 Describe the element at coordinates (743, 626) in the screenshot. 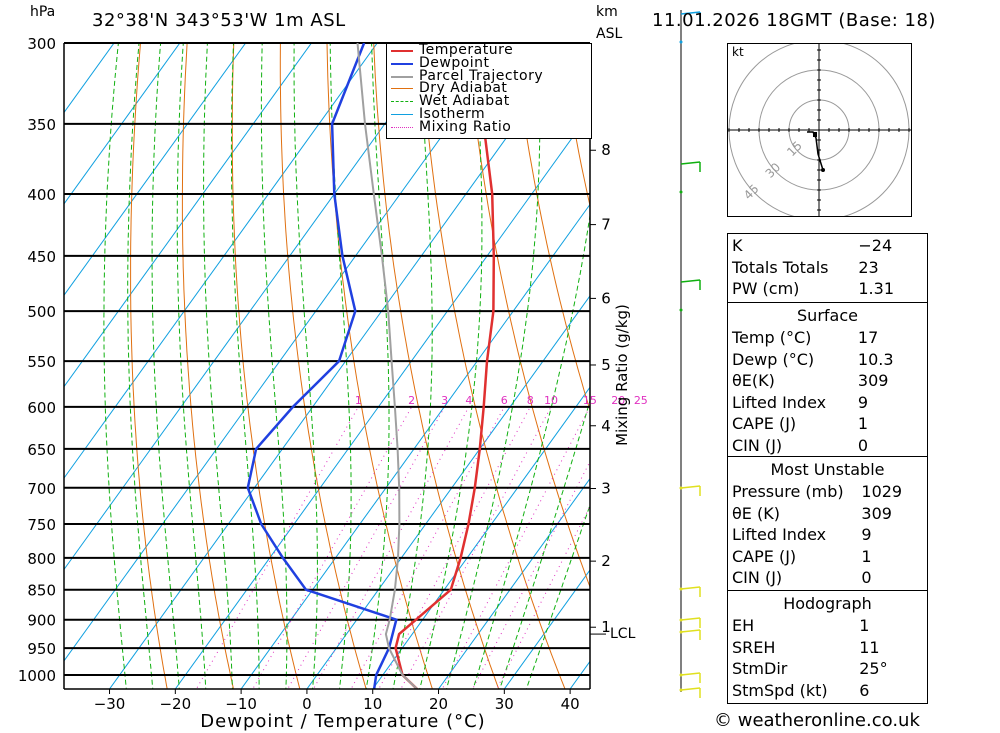

I see `index-label: EH` at that location.